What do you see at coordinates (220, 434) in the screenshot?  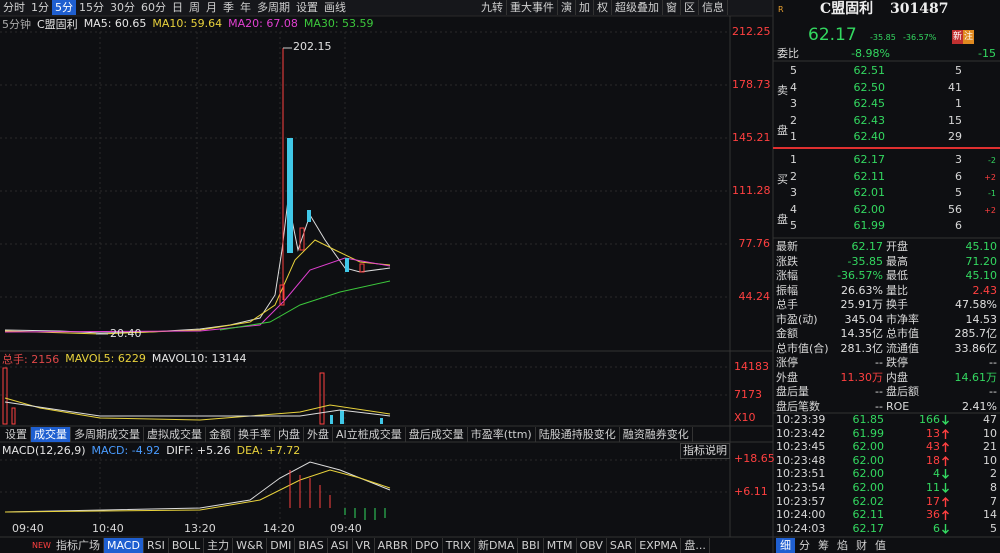 I see `indicator-tab: 金额` at bounding box center [220, 434].